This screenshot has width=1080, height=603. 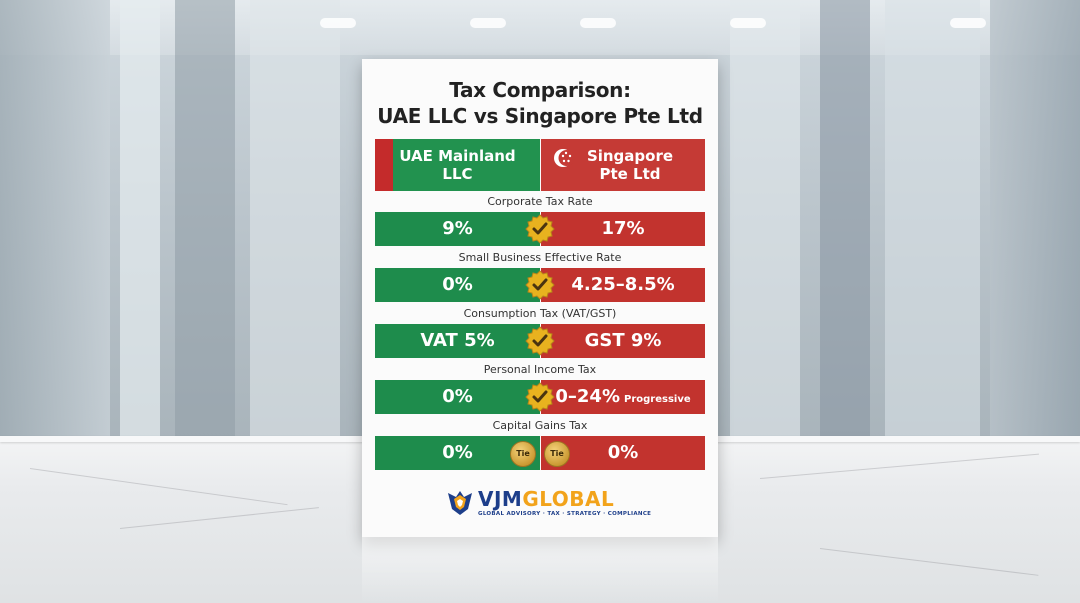 I want to click on sign-title-line1: Tax Comparison:, so click(x=540, y=90).